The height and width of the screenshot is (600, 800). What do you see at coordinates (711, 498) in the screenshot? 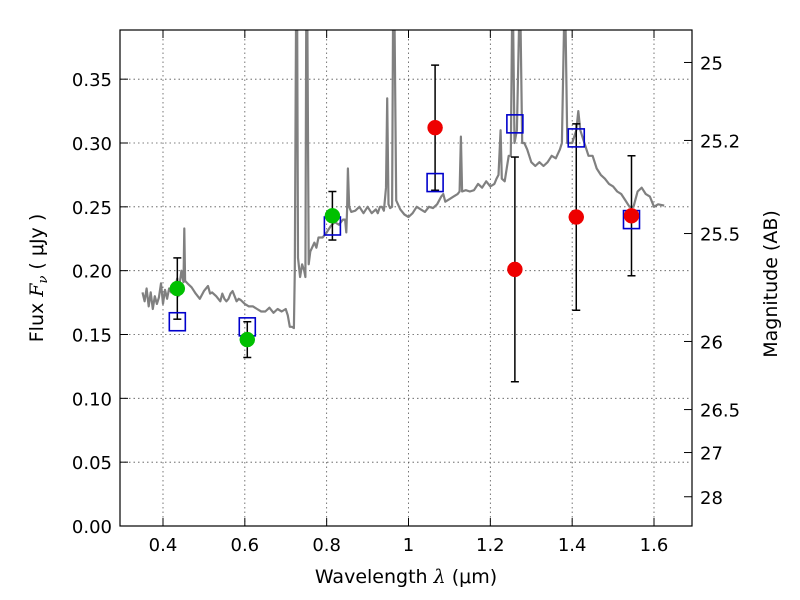
I see `y2-tick-label: 28` at bounding box center [711, 498].